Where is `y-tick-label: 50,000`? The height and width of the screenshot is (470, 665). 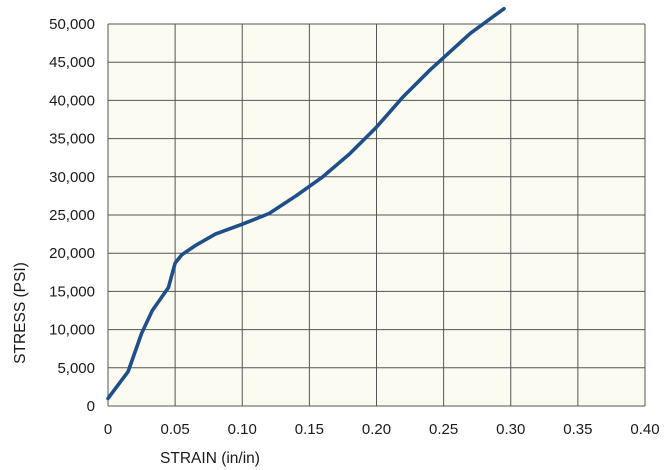
y-tick-label: 50,000 is located at coordinates (72, 24).